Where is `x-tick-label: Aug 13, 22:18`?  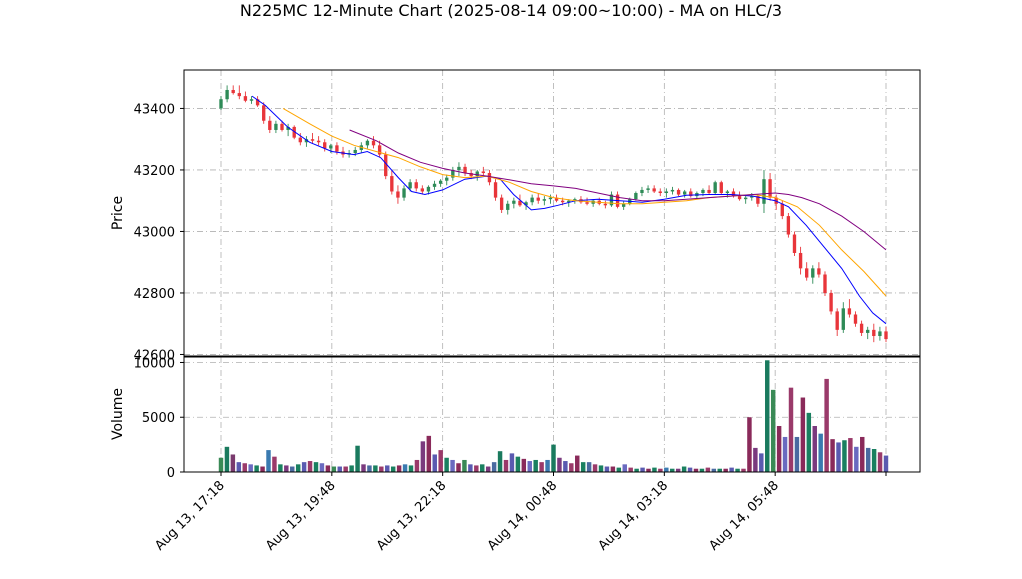
x-tick-label: Aug 13, 22:18 is located at coordinates (412, 516).